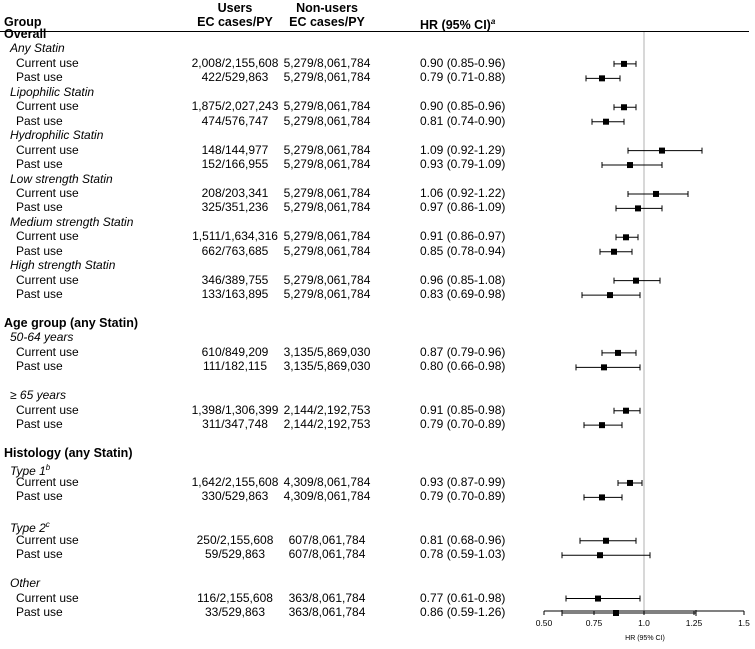 The height and width of the screenshot is (649, 755). I want to click on hr-value: 0.87 (0.79-0.96), so click(463, 351).